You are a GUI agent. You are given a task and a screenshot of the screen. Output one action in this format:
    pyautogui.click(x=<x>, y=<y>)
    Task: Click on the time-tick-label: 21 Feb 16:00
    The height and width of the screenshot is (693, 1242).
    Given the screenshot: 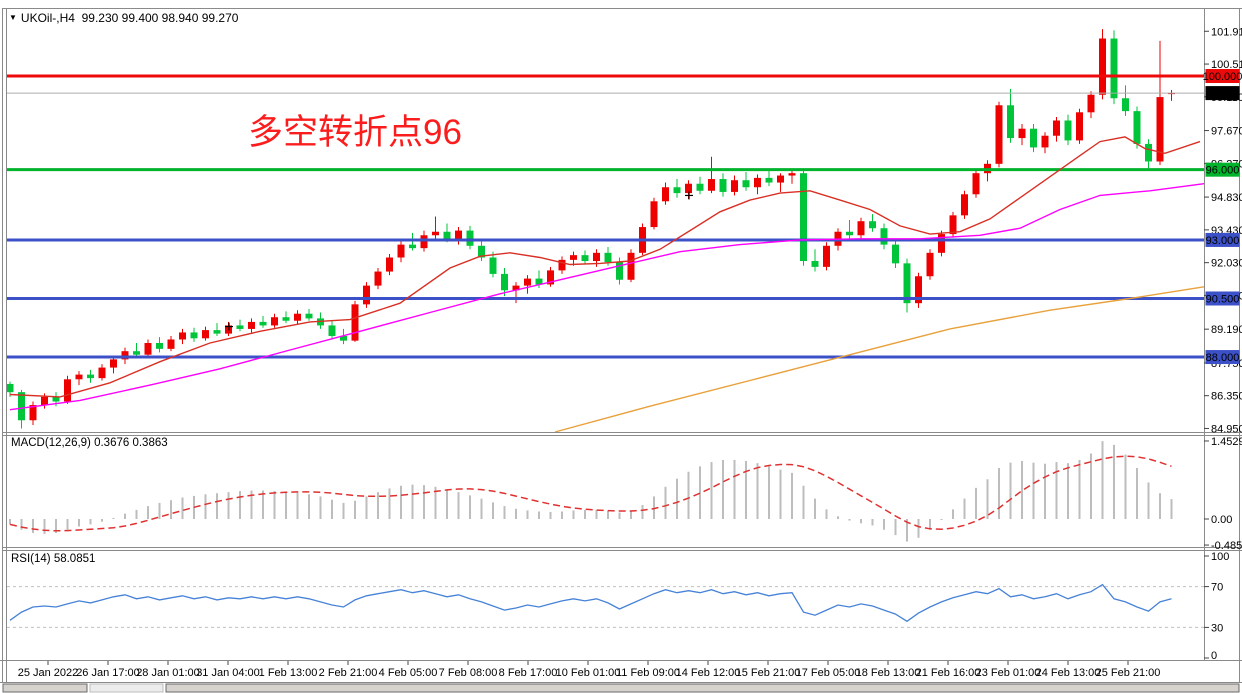 What is the action you would take?
    pyautogui.click(x=948, y=673)
    